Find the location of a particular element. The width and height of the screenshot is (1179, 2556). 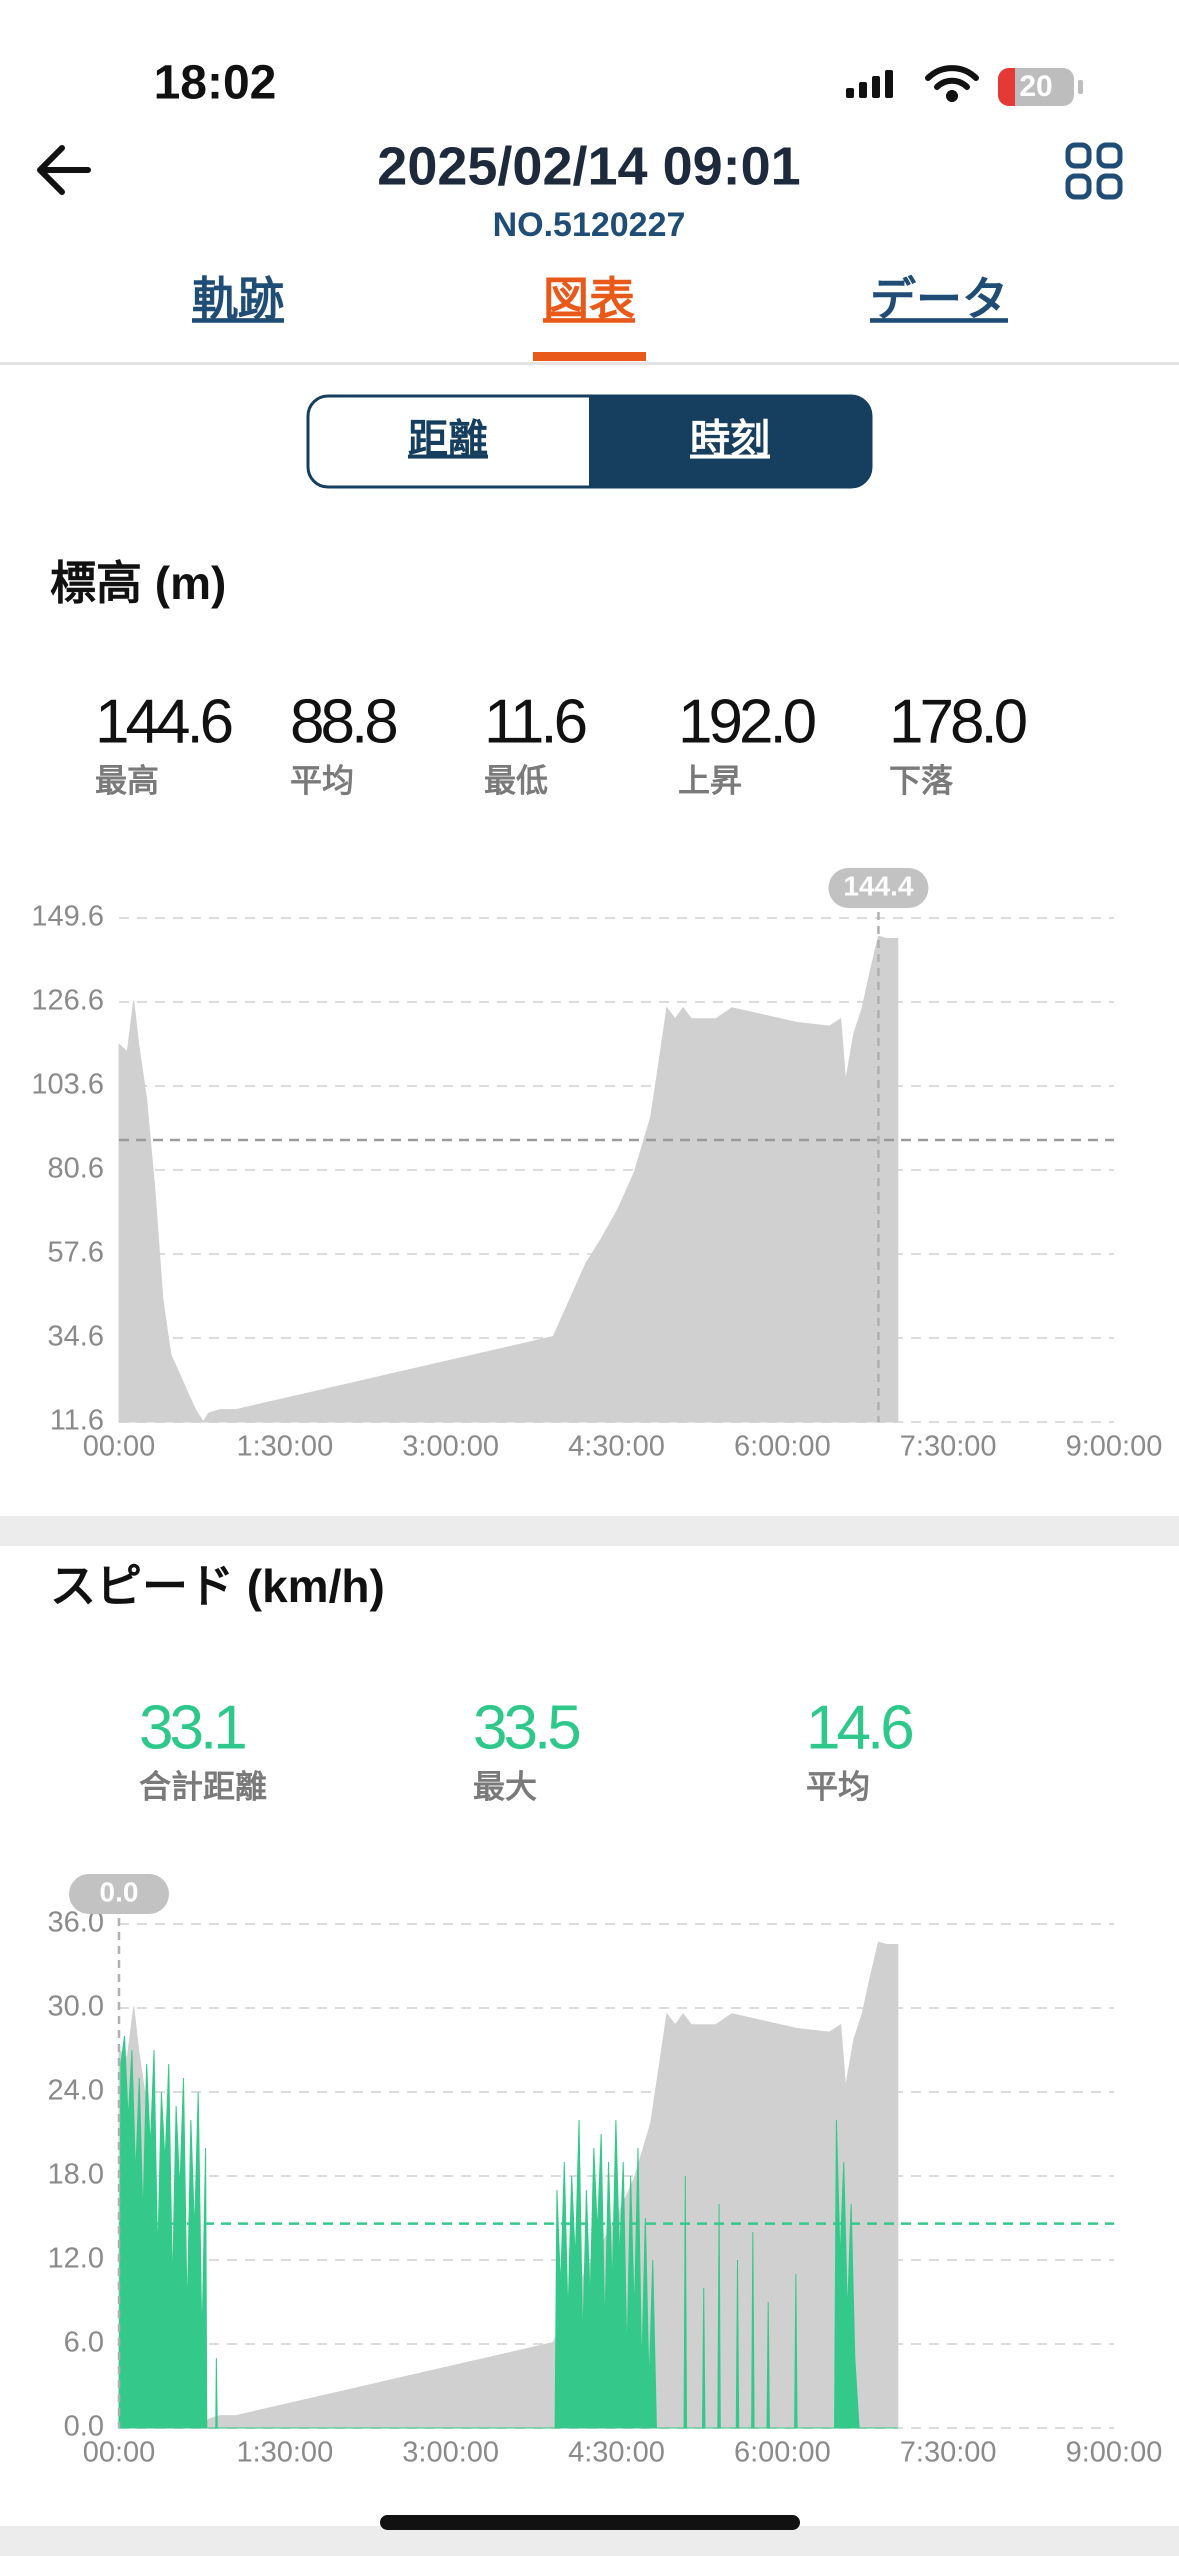

section-title: スピード (km/h) is located at coordinates (217, 1586).